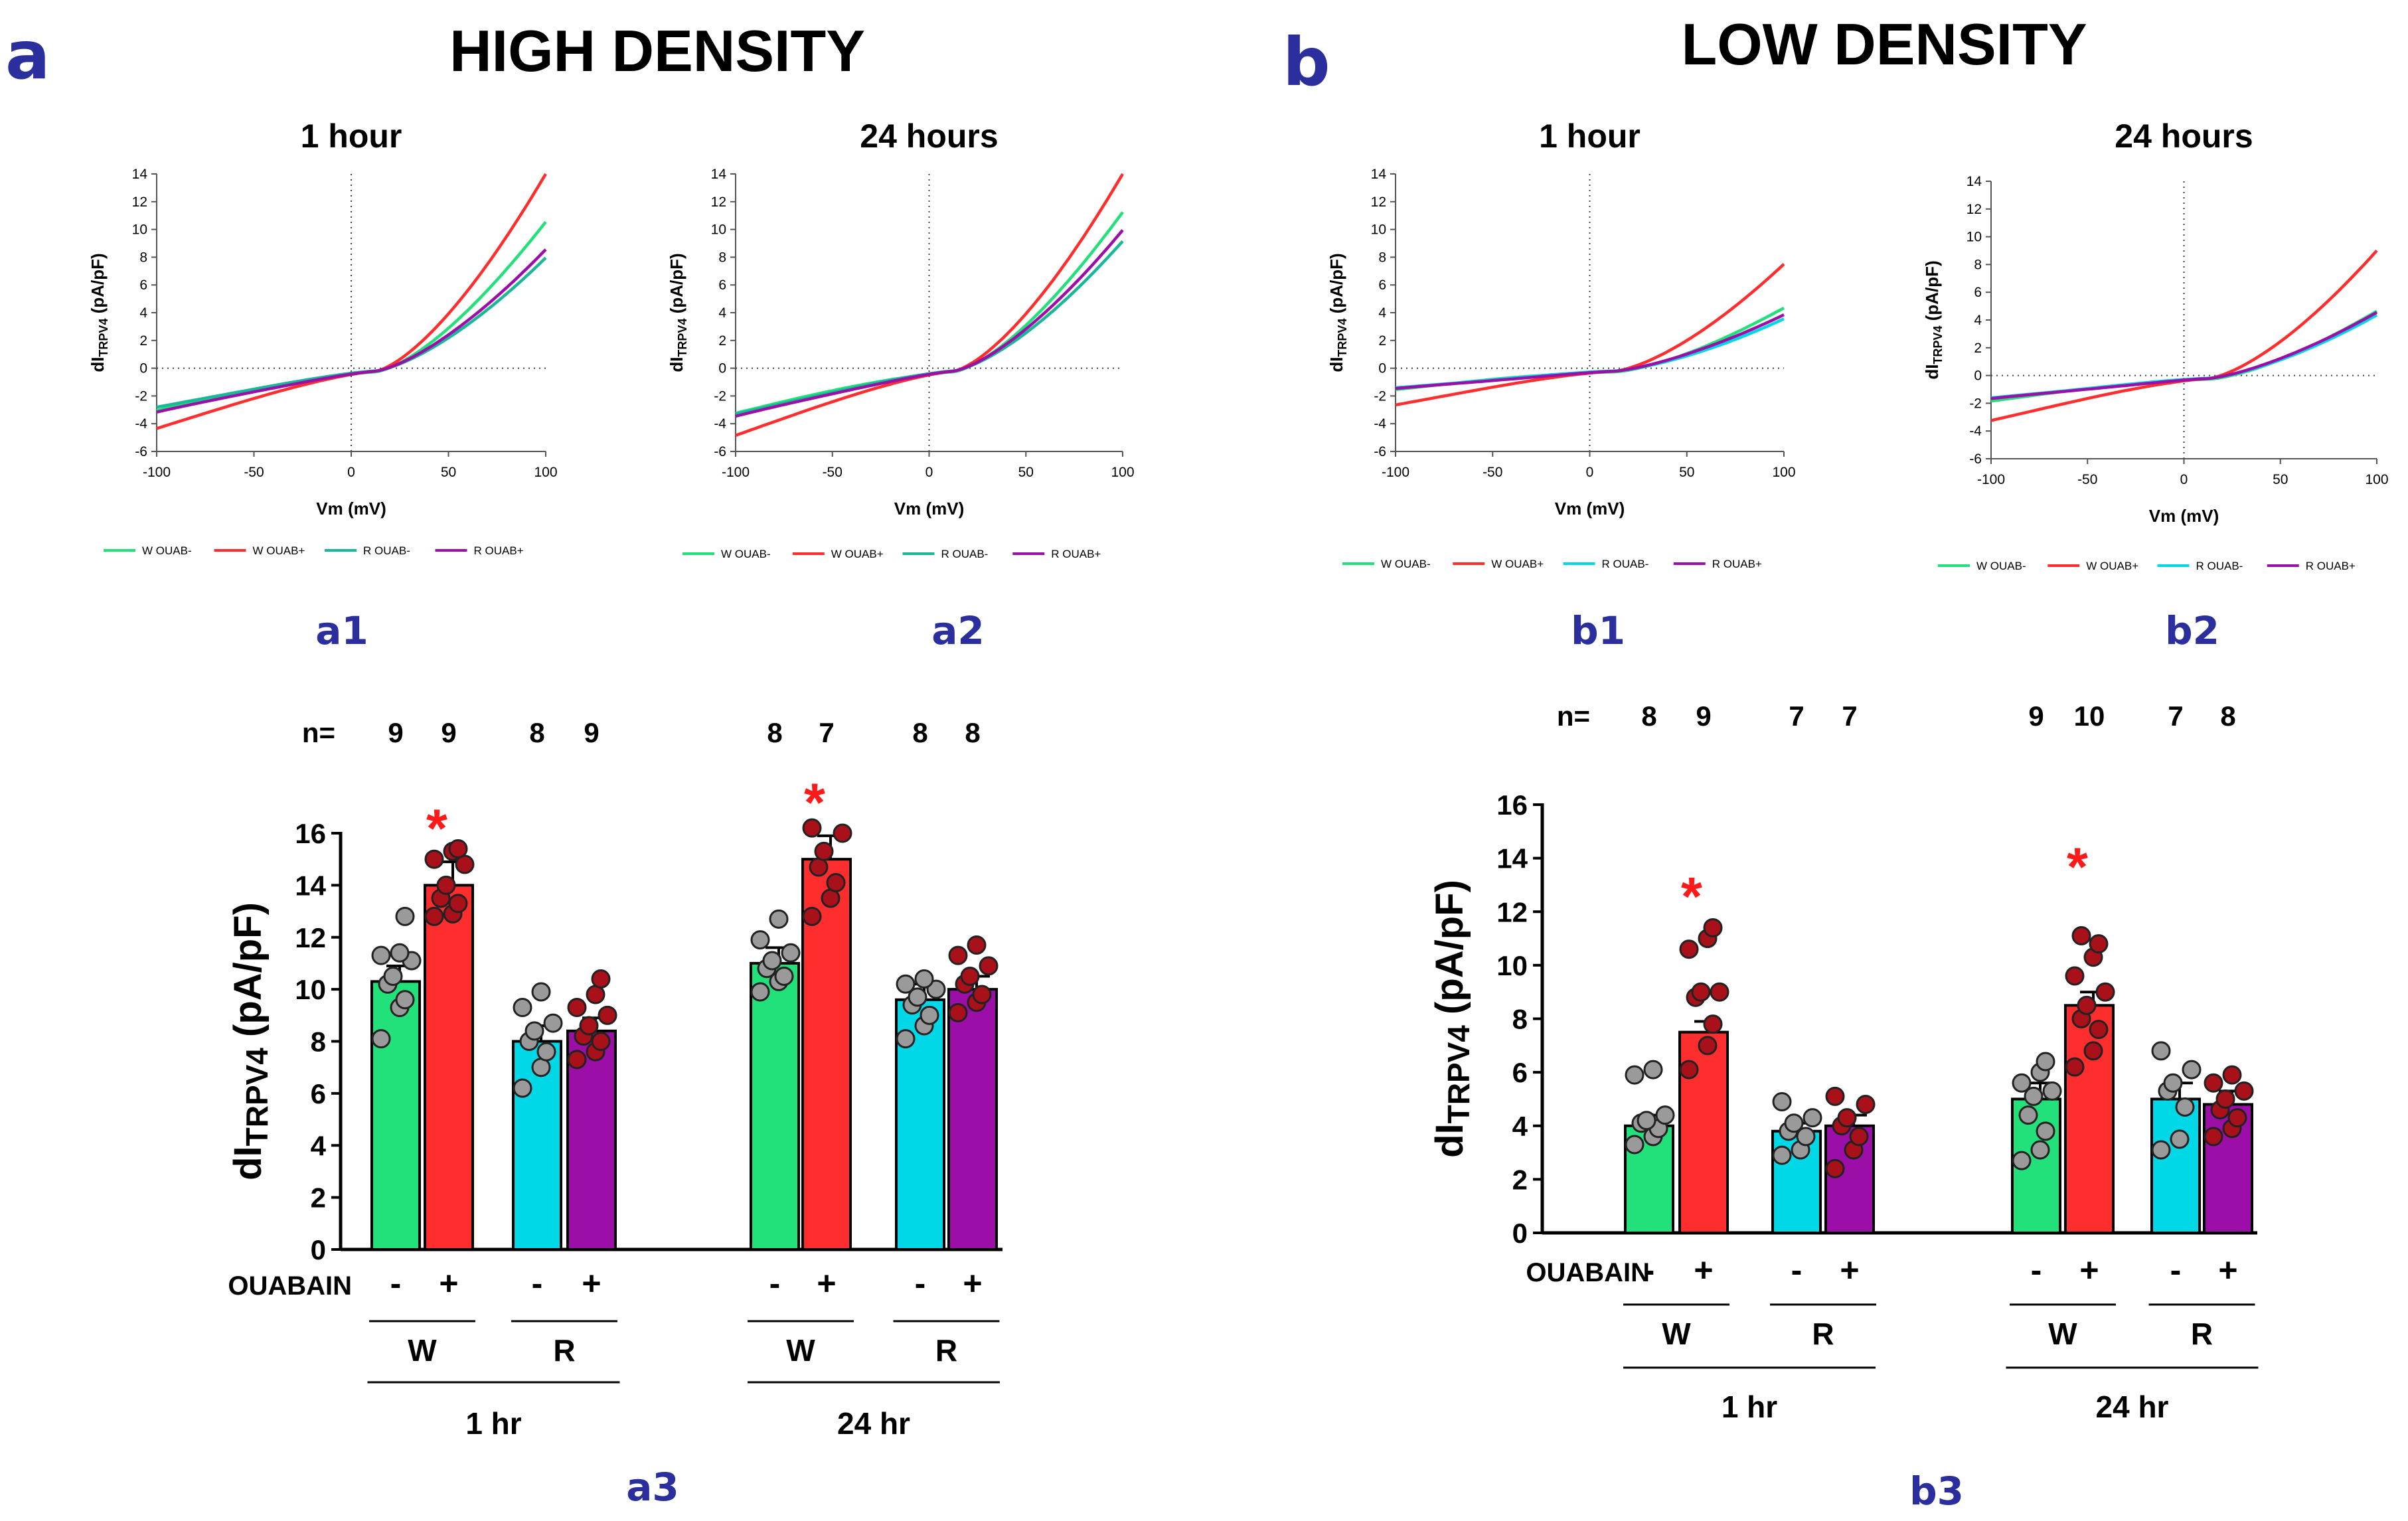 Image resolution: width=2408 pixels, height=1521 pixels. What do you see at coordinates (1382, 313) in the screenshot?
I see `y-tick-label: 4` at bounding box center [1382, 313].